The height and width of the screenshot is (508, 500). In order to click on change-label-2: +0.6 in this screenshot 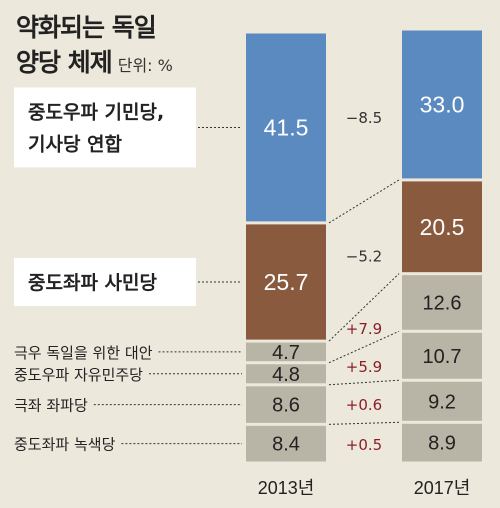, I will do `click(364, 405)`.